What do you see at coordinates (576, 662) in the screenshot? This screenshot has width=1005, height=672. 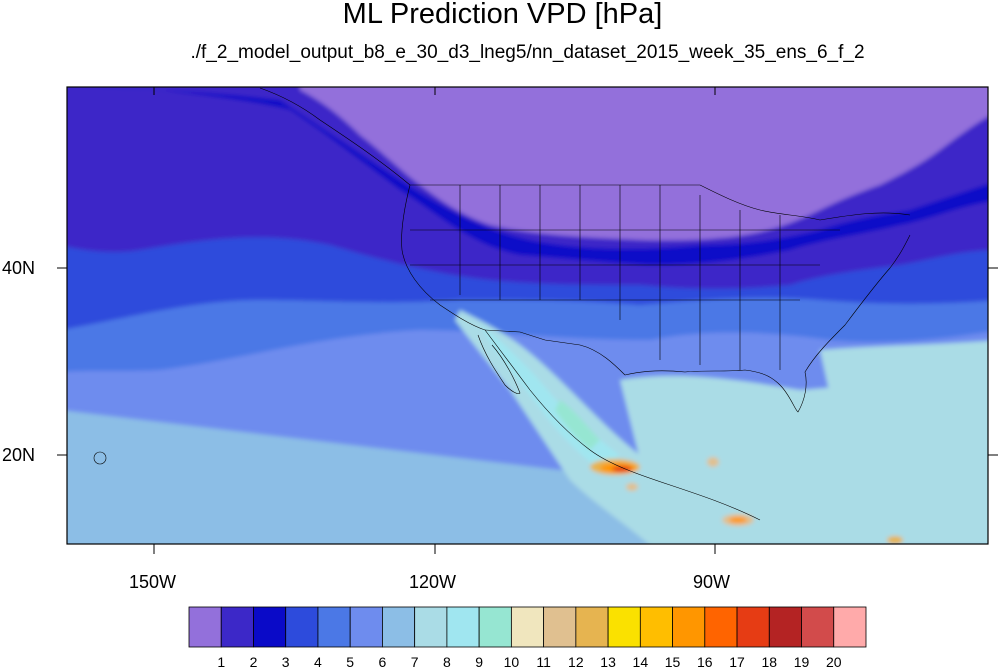 I see `colorbar-tick-label: 12` at bounding box center [576, 662].